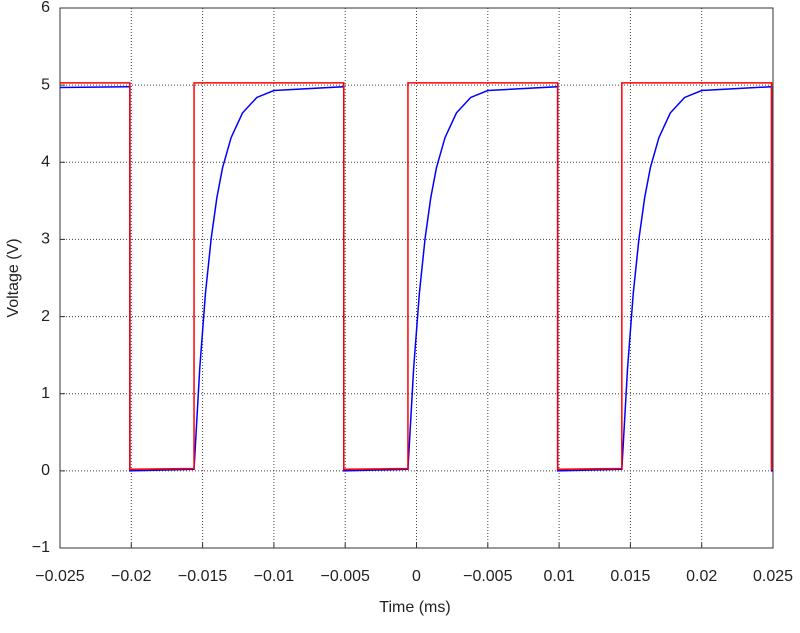  What do you see at coordinates (45, 316) in the screenshot?
I see `y-tick-label: 2` at bounding box center [45, 316].